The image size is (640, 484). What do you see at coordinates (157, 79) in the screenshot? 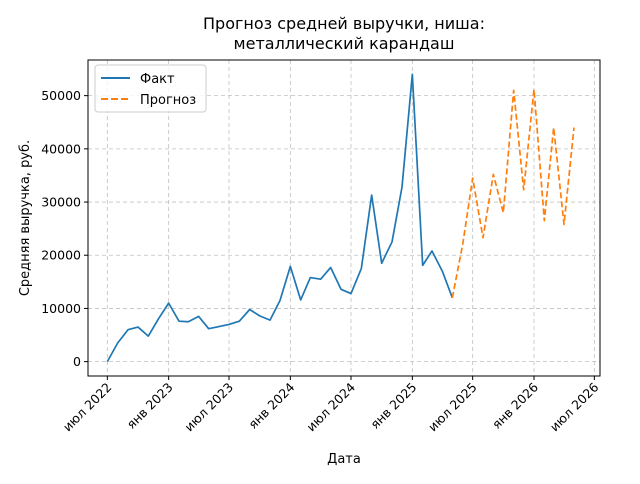
I see `legend-label-fact: Факт` at bounding box center [157, 79].